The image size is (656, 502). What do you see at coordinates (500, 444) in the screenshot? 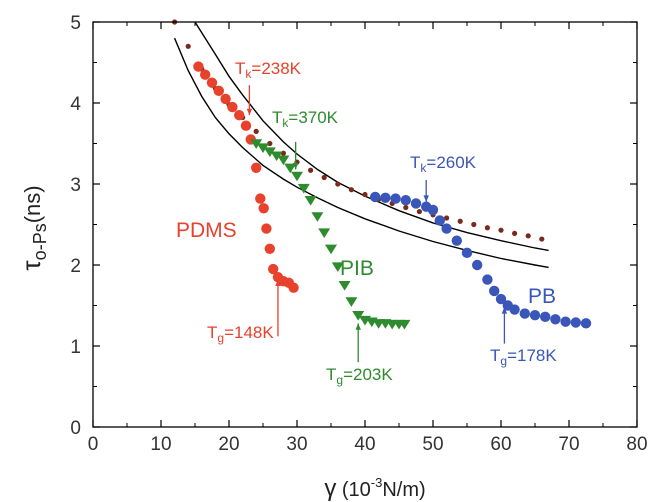
I see `x-tick-label: 60` at bounding box center [500, 444].